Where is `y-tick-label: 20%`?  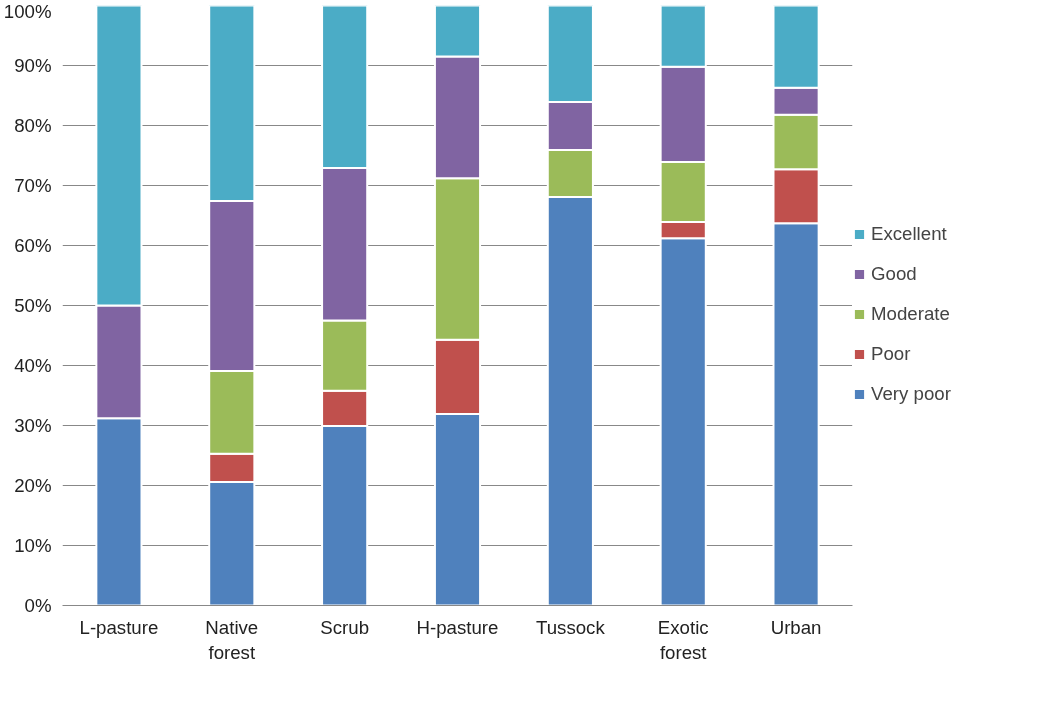 y-tick-label: 20% is located at coordinates (33, 485).